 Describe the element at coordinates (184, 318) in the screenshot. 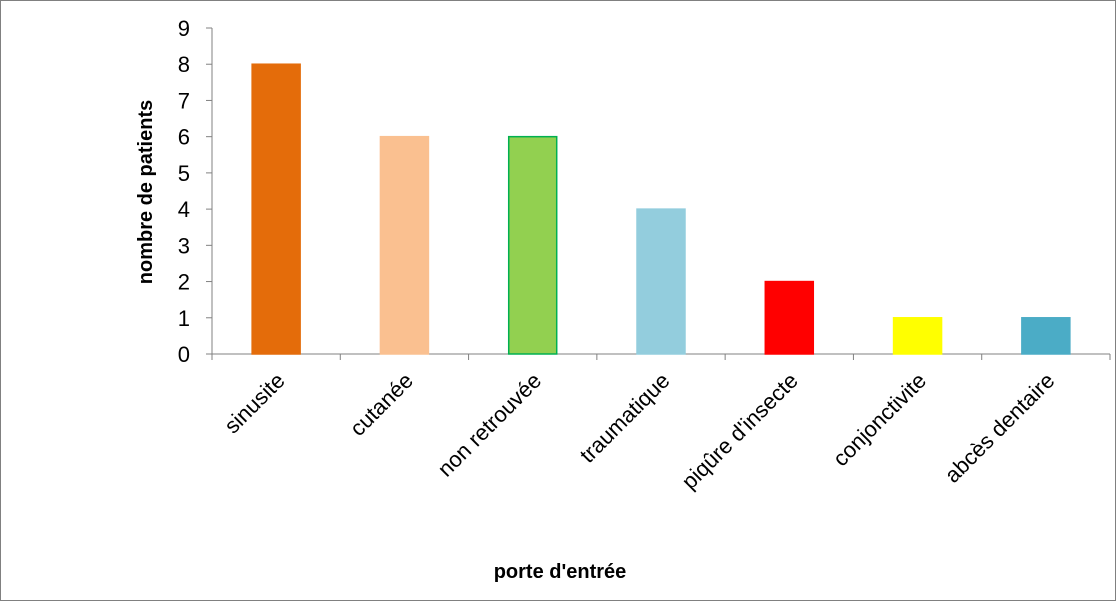

I see `y-tick-label: 1` at that location.